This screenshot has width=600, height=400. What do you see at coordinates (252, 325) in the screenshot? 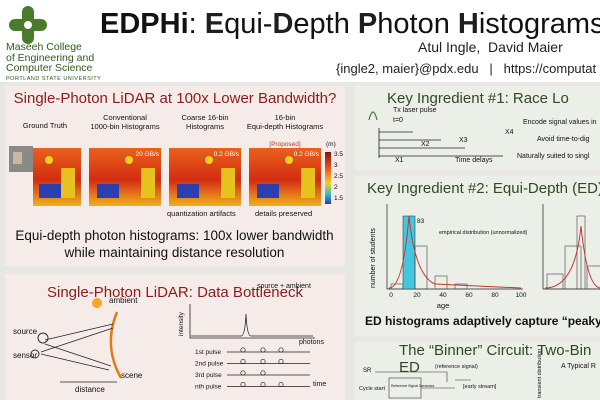
I see `intensity-curve` at bounding box center [252, 325].